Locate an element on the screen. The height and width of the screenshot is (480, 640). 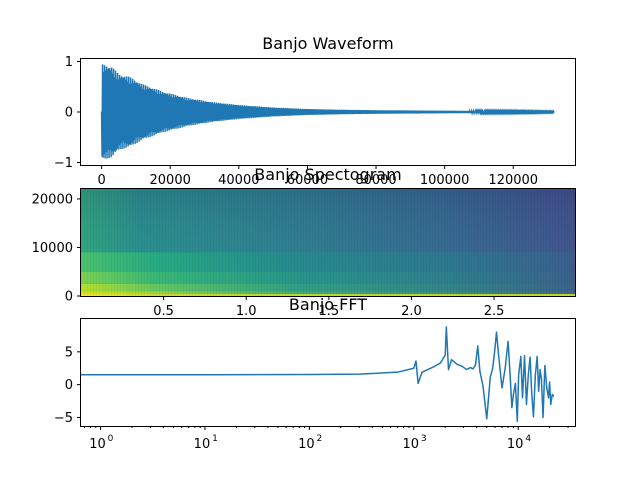
spectrogram-title: Banjo Spectogram is located at coordinates (327, 174).